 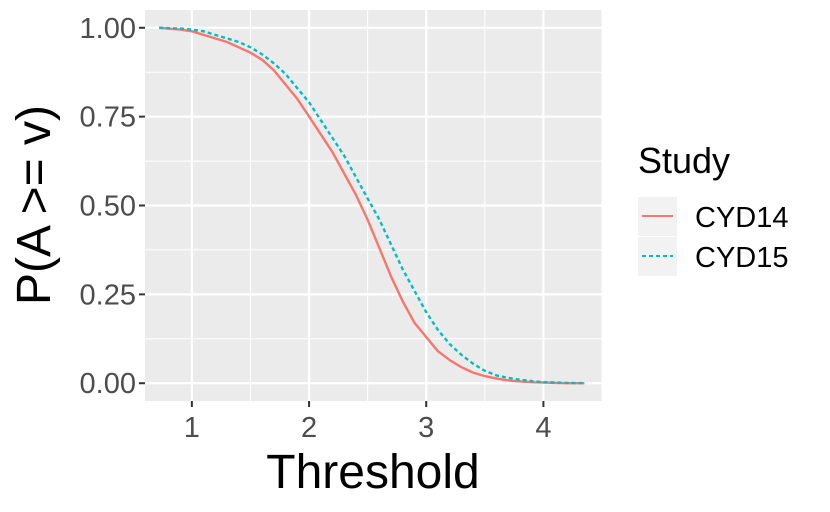 I want to click on legend-label-cyd15: CYD15, so click(x=742, y=258).